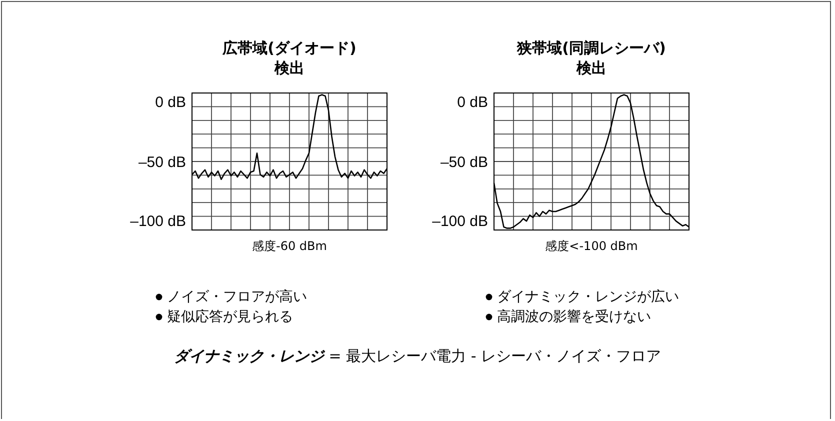  What do you see at coordinates (588, 297) in the screenshot?
I see `text: ダイナミック・レンジが広い` at bounding box center [588, 297].